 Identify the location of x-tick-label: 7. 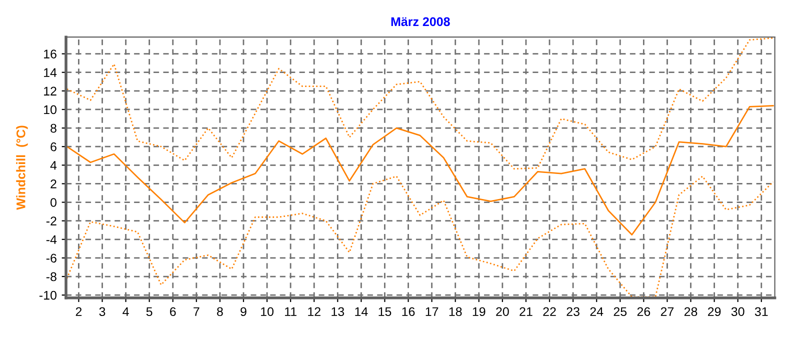
(197, 311).